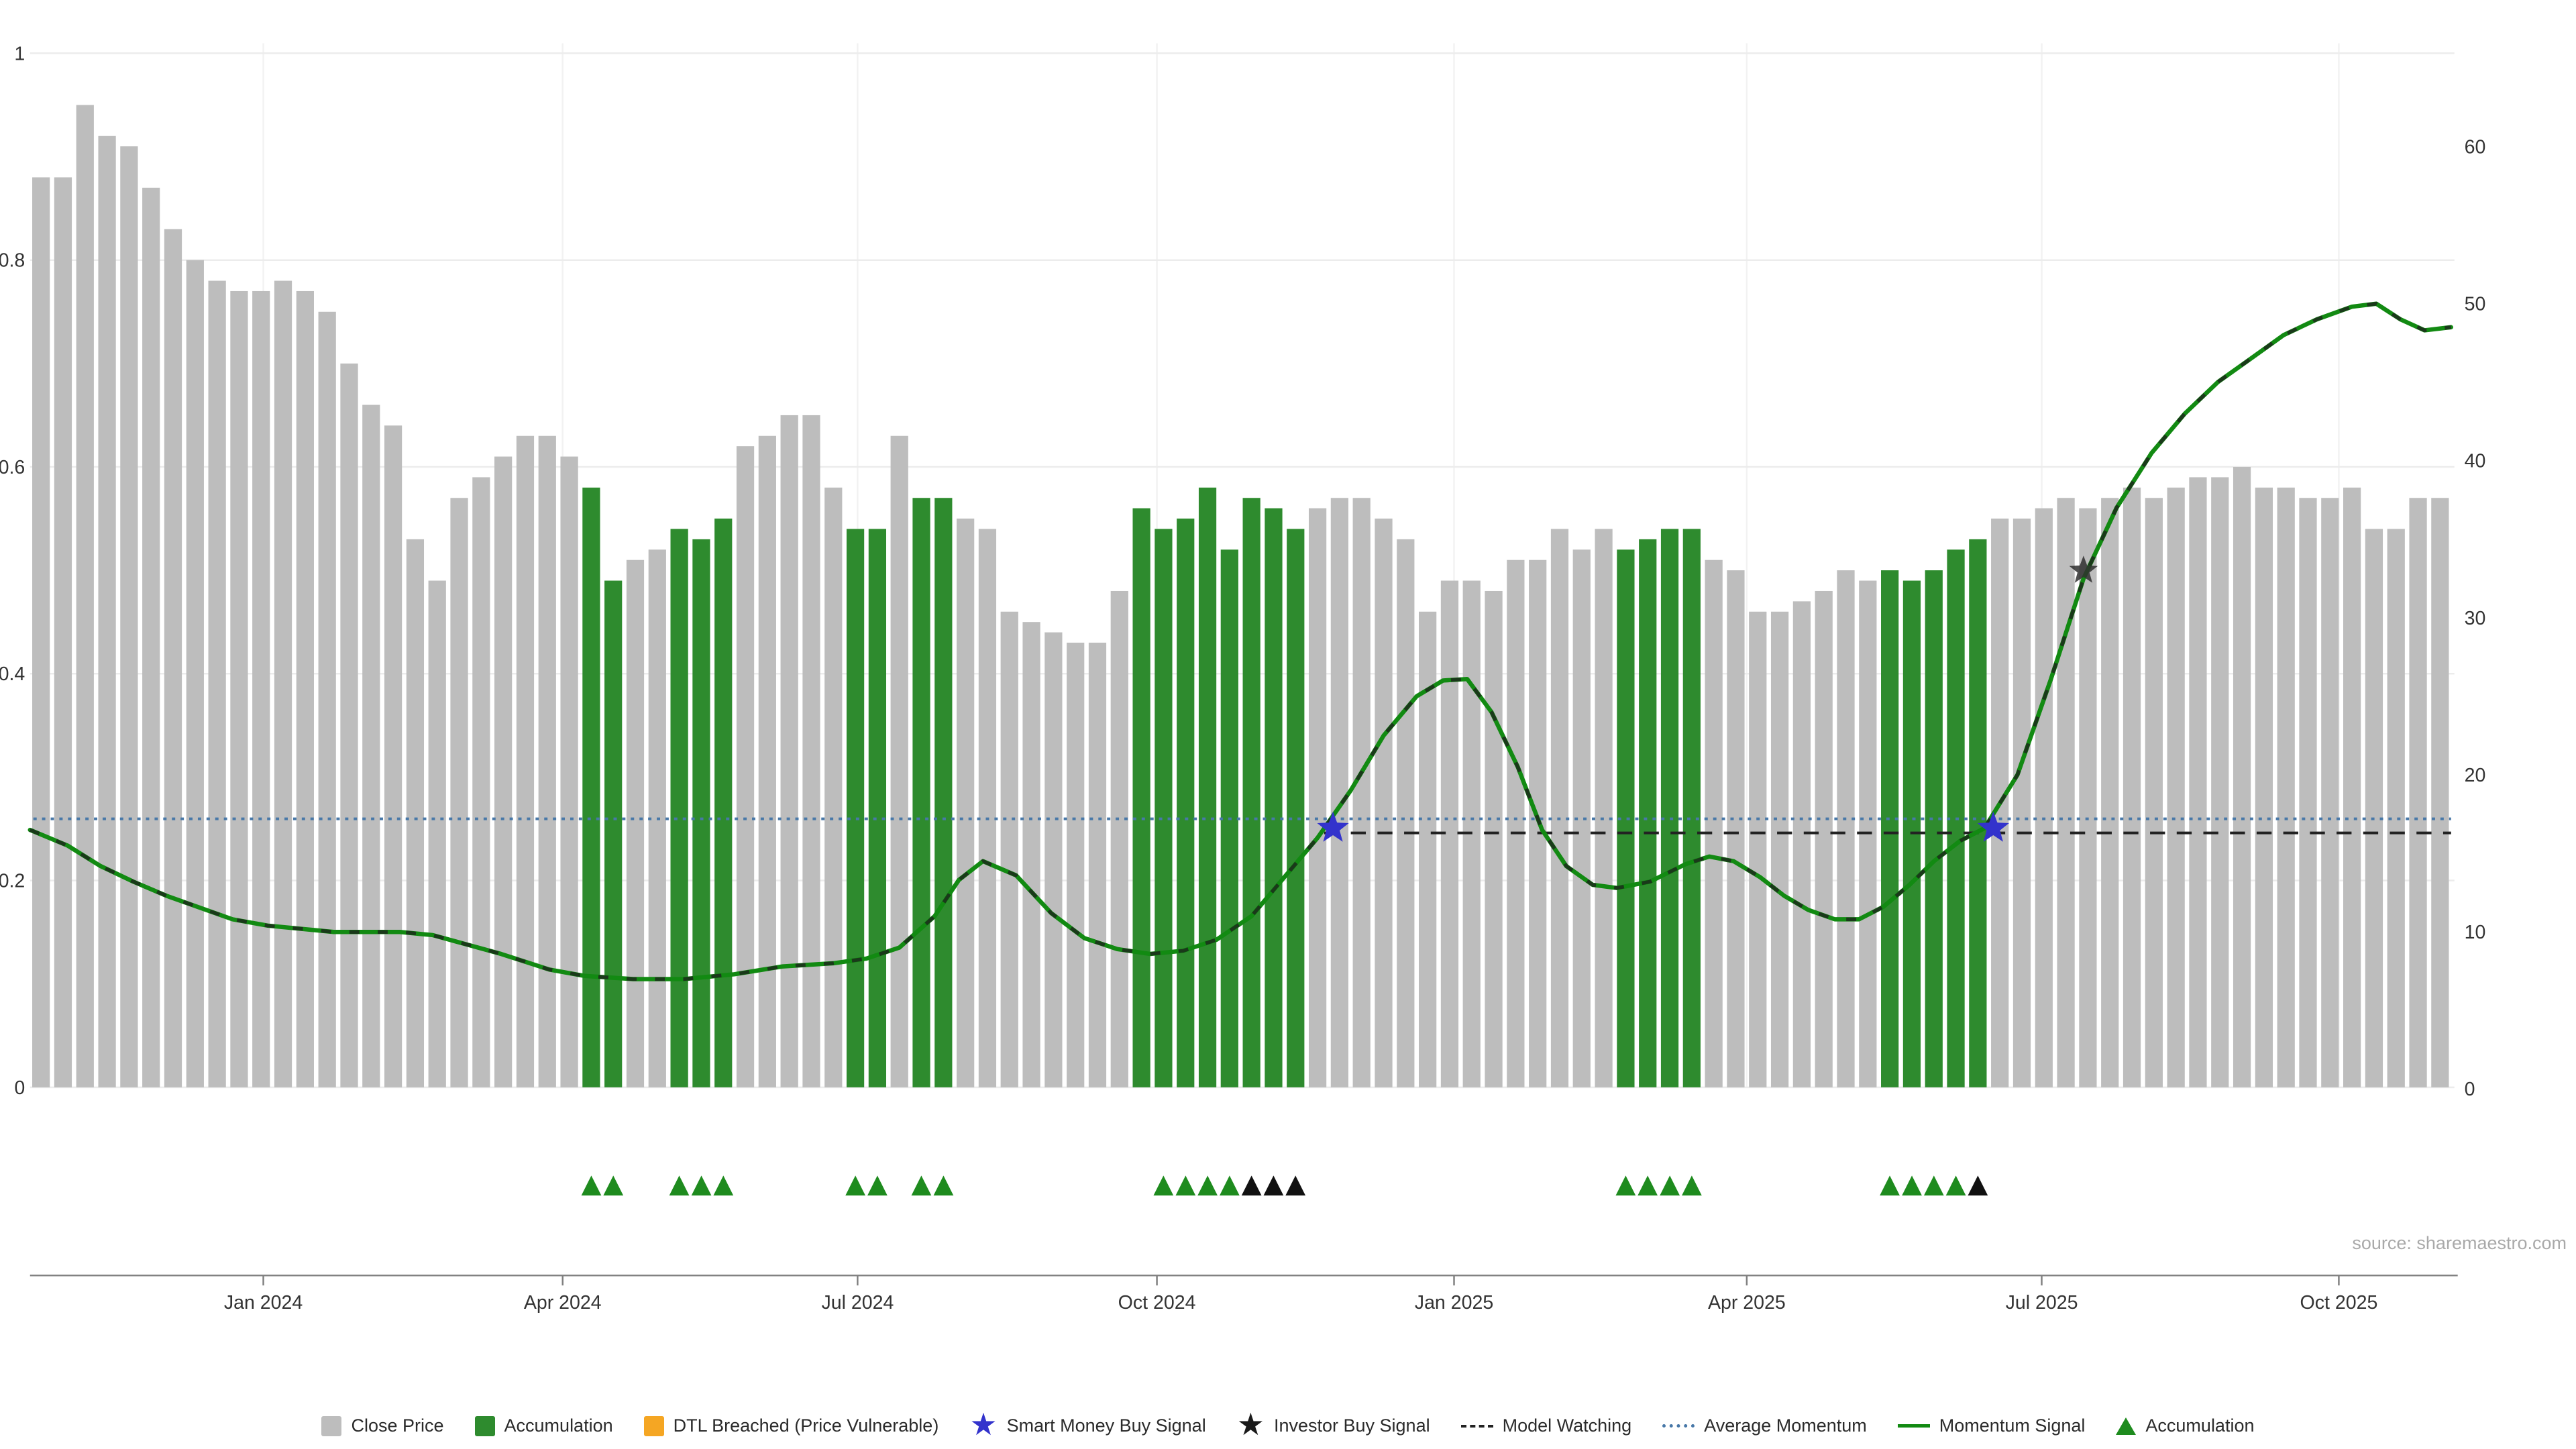  What do you see at coordinates (1567, 1425) in the screenshot?
I see `legend-label: Model Watching` at bounding box center [1567, 1425].